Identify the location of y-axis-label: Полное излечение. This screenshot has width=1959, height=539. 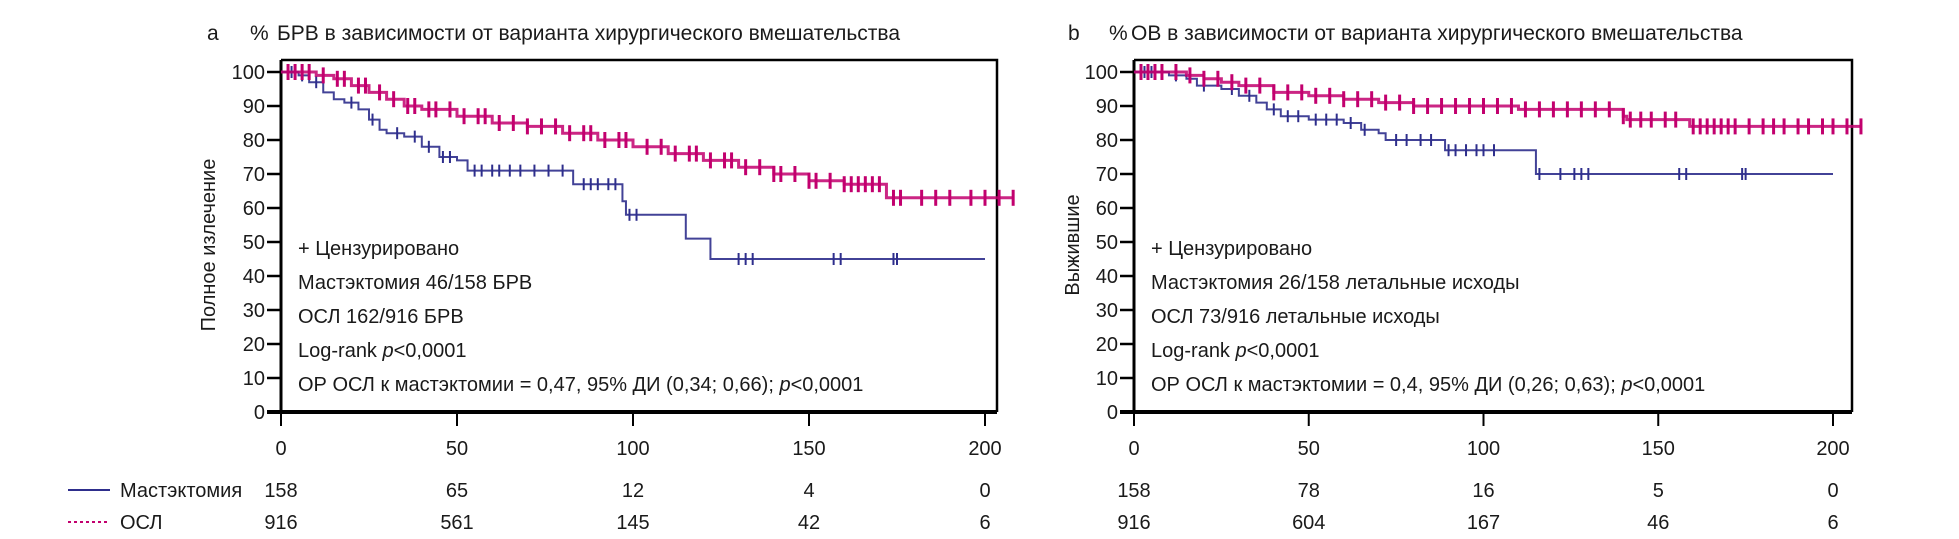
(209, 245).